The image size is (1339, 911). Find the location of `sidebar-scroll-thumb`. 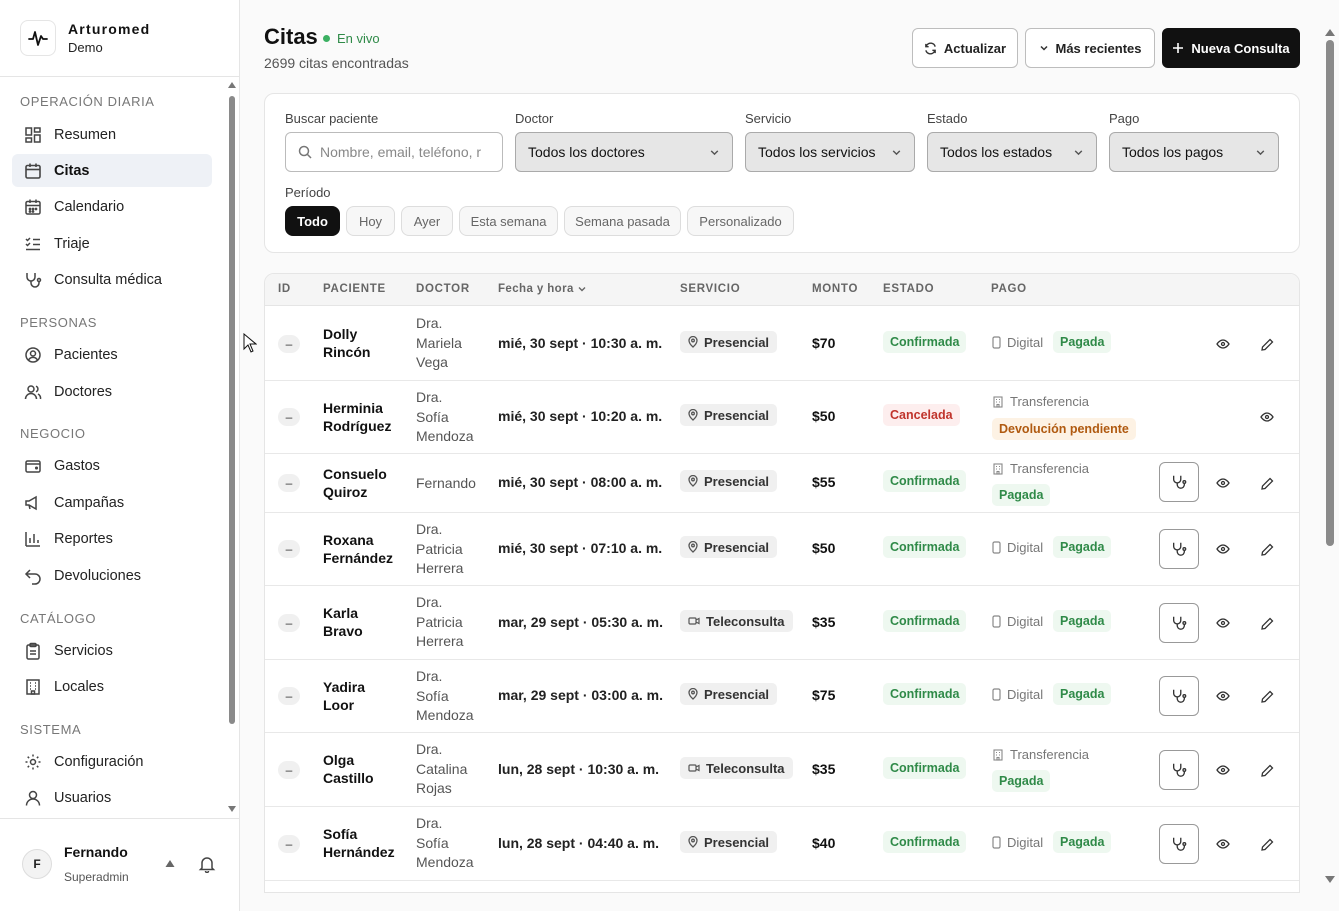

sidebar-scroll-thumb is located at coordinates (232, 410).